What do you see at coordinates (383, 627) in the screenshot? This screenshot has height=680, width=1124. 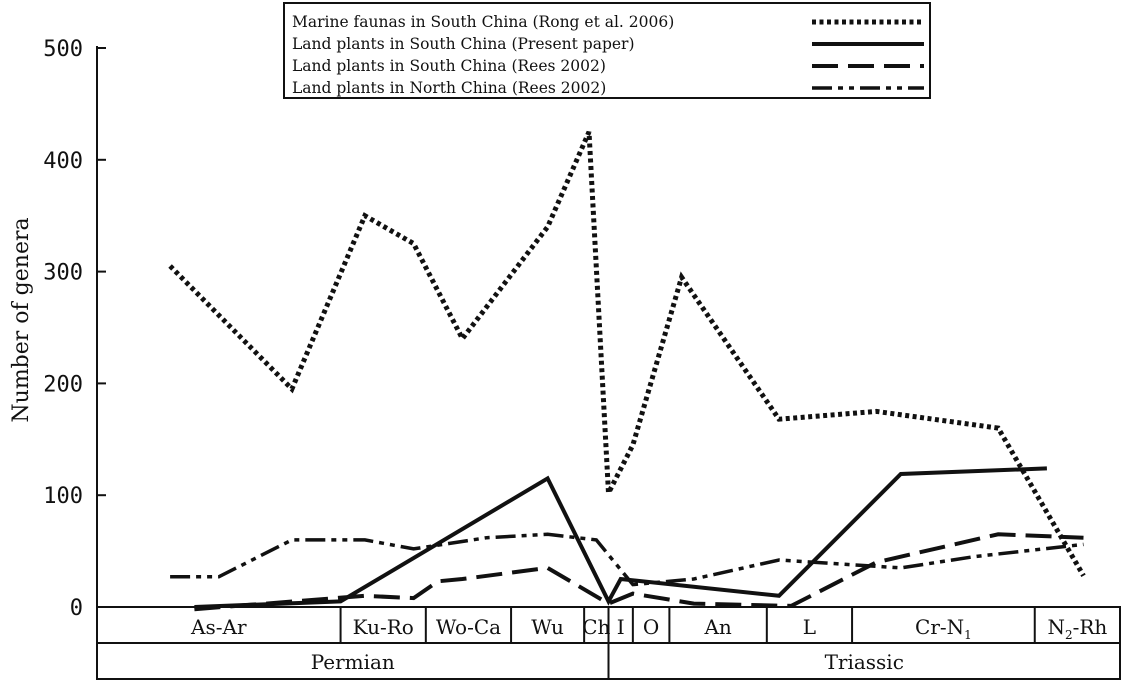 I see `stage-label-ku-ro: Ku-Ro` at bounding box center [383, 627].